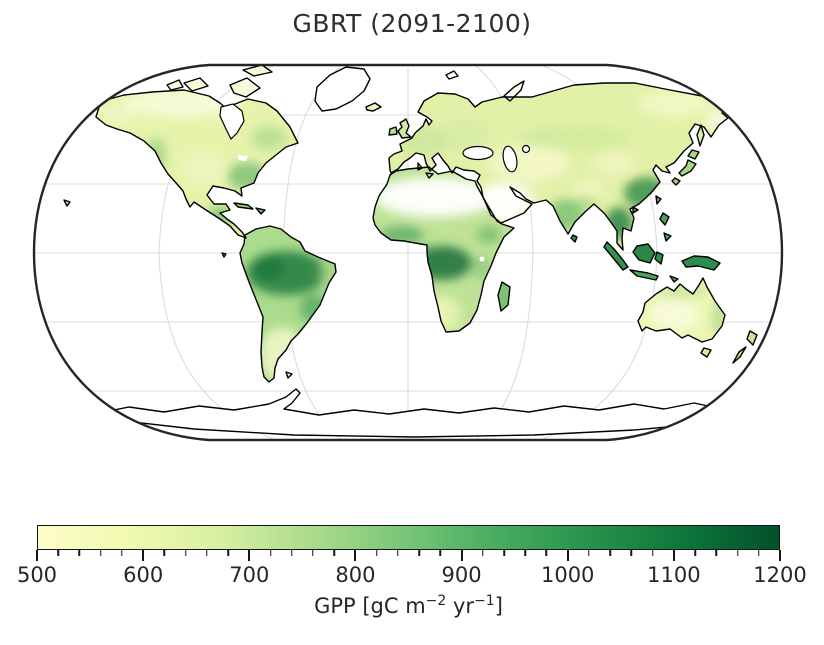 The height and width of the screenshot is (645, 824). I want to click on gpp-shading-eurasia, so click(565, 164).